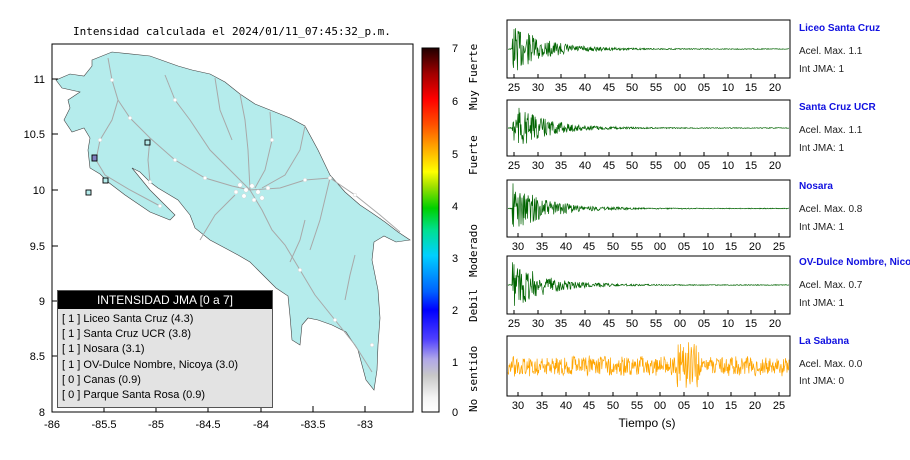 The image size is (910, 460). What do you see at coordinates (208, 425) in the screenshot?
I see `lon-tick-labels: -86 -85.5 -85 -84.5 -84 -83.5 -83` at bounding box center [208, 425].